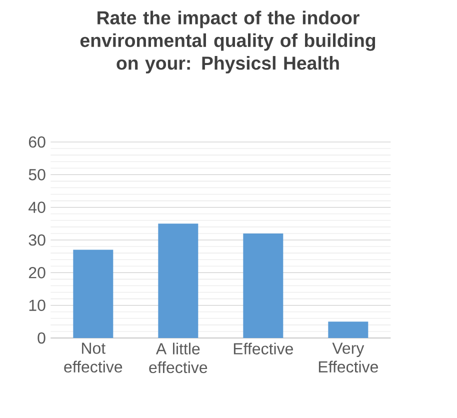  I want to click on y-tick-label: 50, so click(37, 174).